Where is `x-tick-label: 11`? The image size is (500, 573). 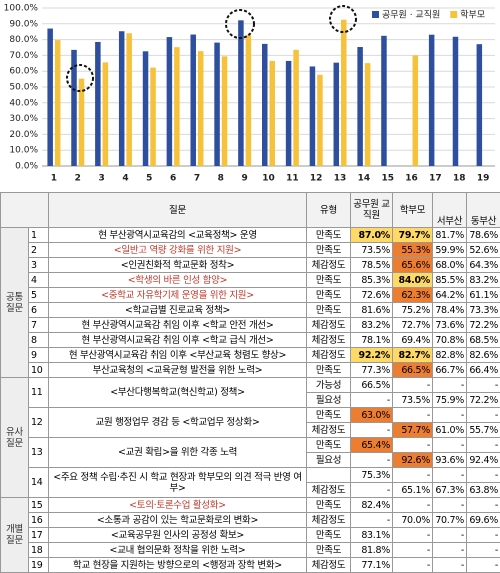 x-tick-label: 11 is located at coordinates (292, 179).